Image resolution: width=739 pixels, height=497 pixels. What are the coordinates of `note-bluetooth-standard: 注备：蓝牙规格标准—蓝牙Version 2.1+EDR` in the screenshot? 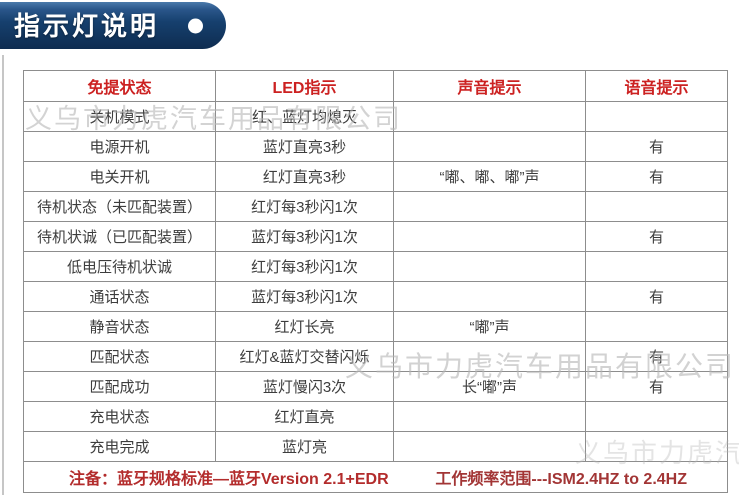 It's located at (229, 479).